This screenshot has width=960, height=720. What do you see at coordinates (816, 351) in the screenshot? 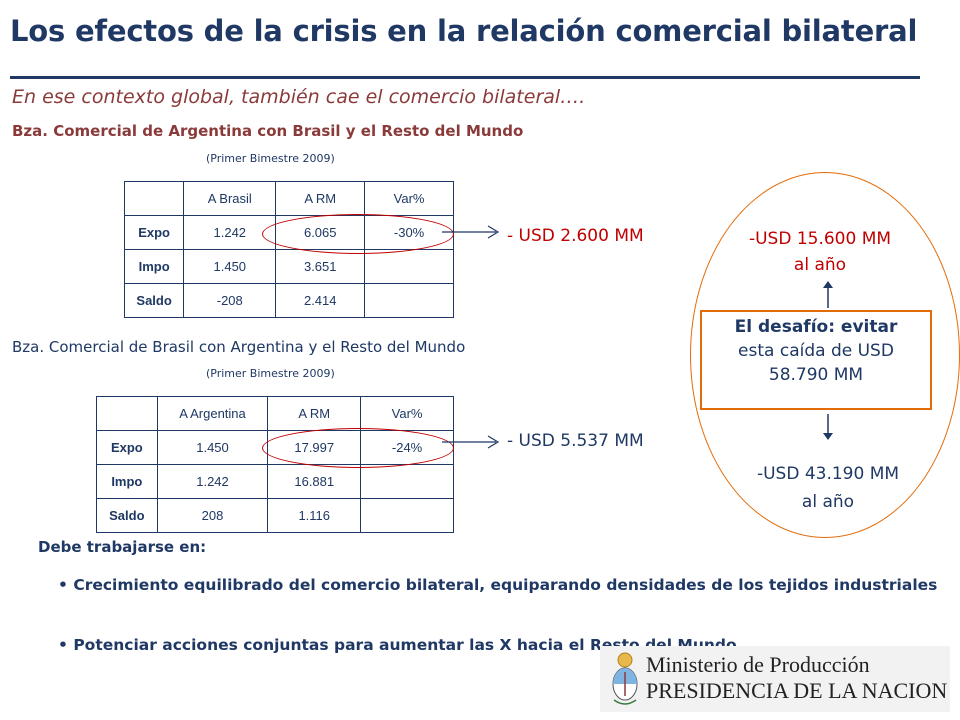
I see `challenge-text: esta caída de USD` at bounding box center [816, 351].